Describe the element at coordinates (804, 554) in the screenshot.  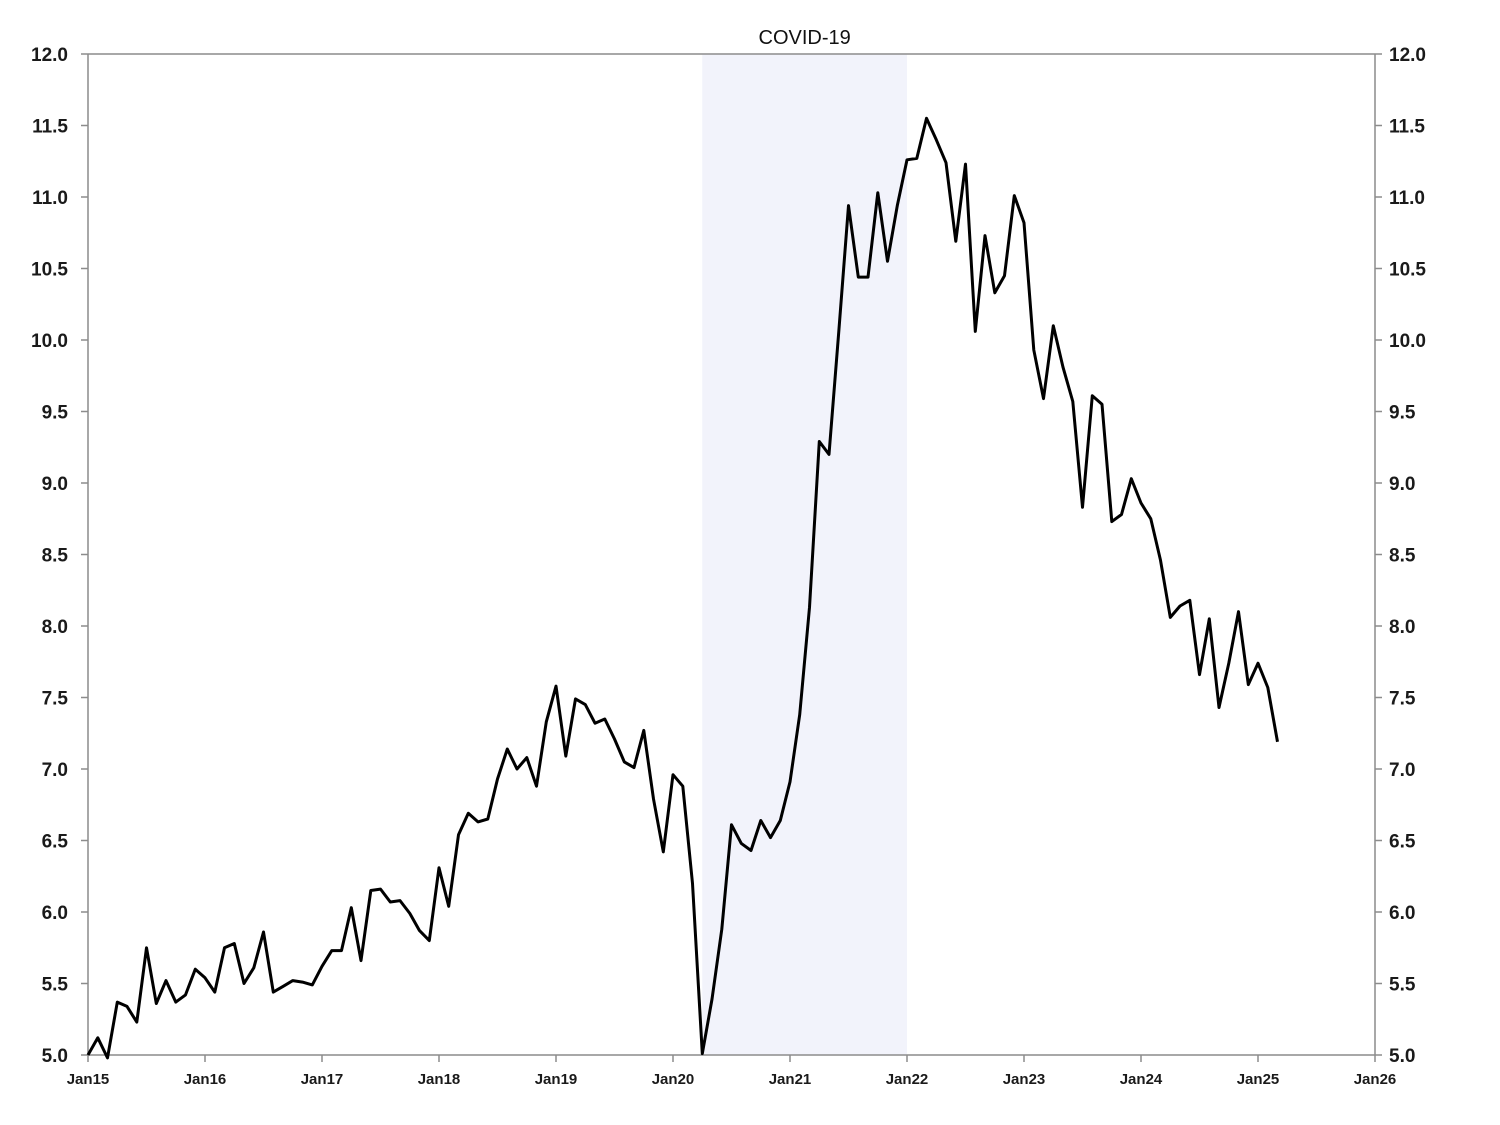
I see `covid-19-shaded-region` at that location.